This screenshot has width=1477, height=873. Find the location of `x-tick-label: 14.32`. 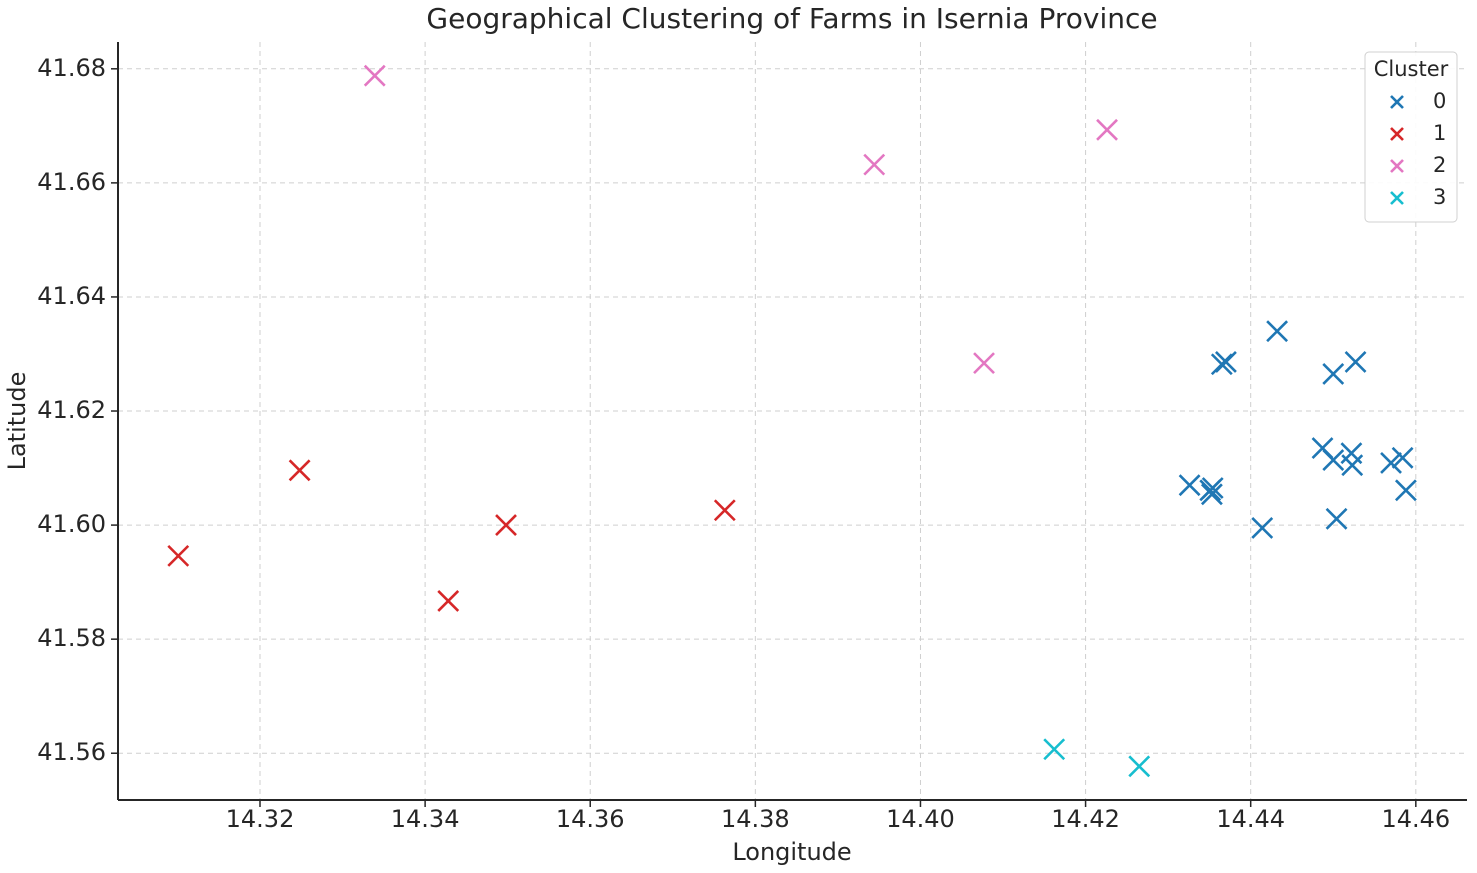

x-tick-label: 14.32 is located at coordinates (260, 819).